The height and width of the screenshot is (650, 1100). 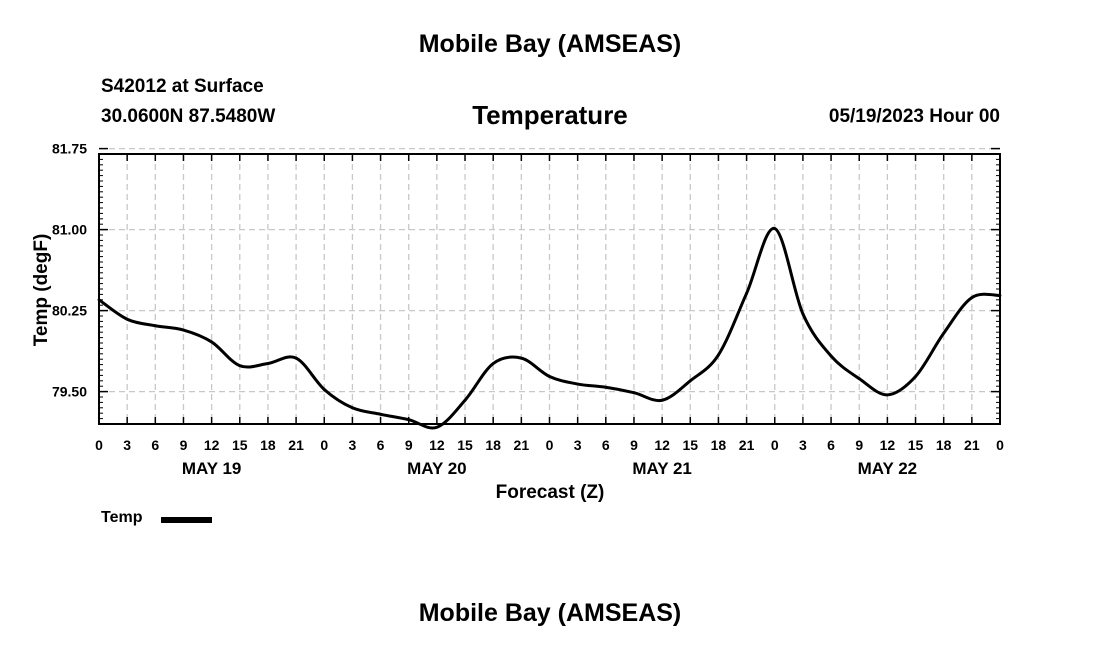 I want to click on run-time-label: 05/19/2023 Hour 00, so click(x=914, y=116).